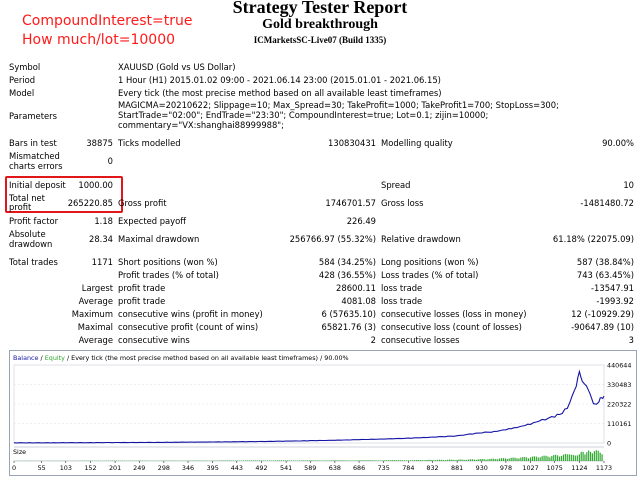  I want to click on period-label: Period, so click(22, 80).